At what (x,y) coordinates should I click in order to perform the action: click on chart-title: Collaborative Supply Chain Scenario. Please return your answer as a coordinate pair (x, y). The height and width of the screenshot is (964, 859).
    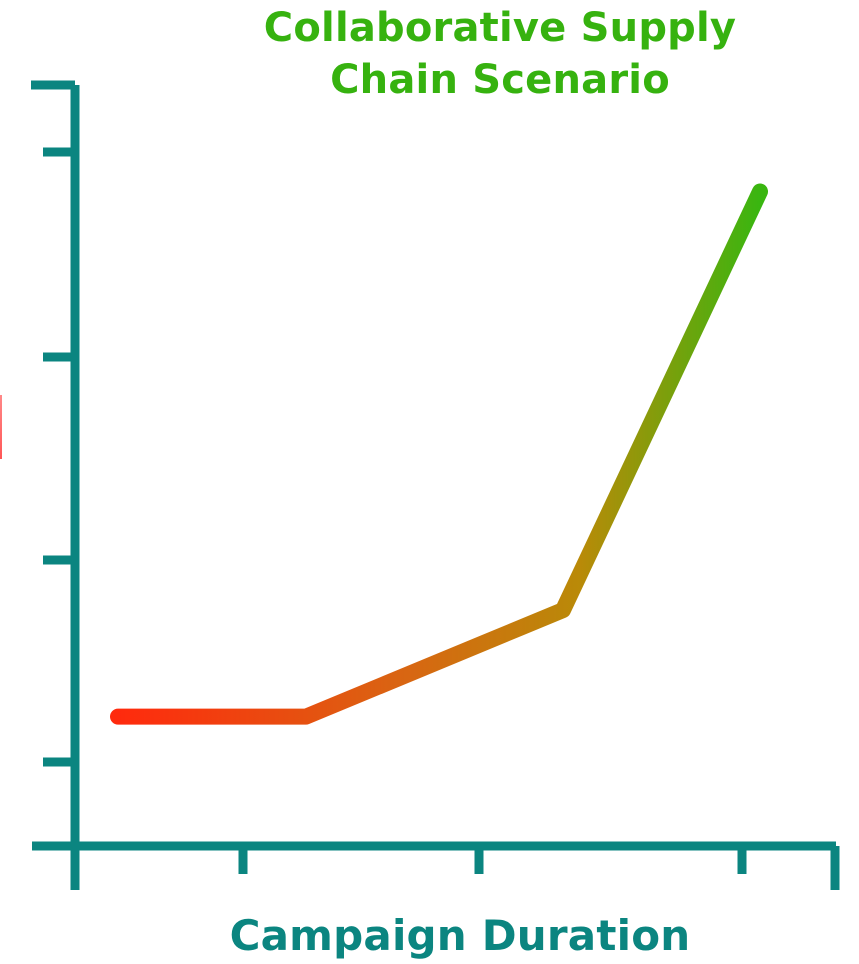
    Looking at the image, I should click on (500, 54).